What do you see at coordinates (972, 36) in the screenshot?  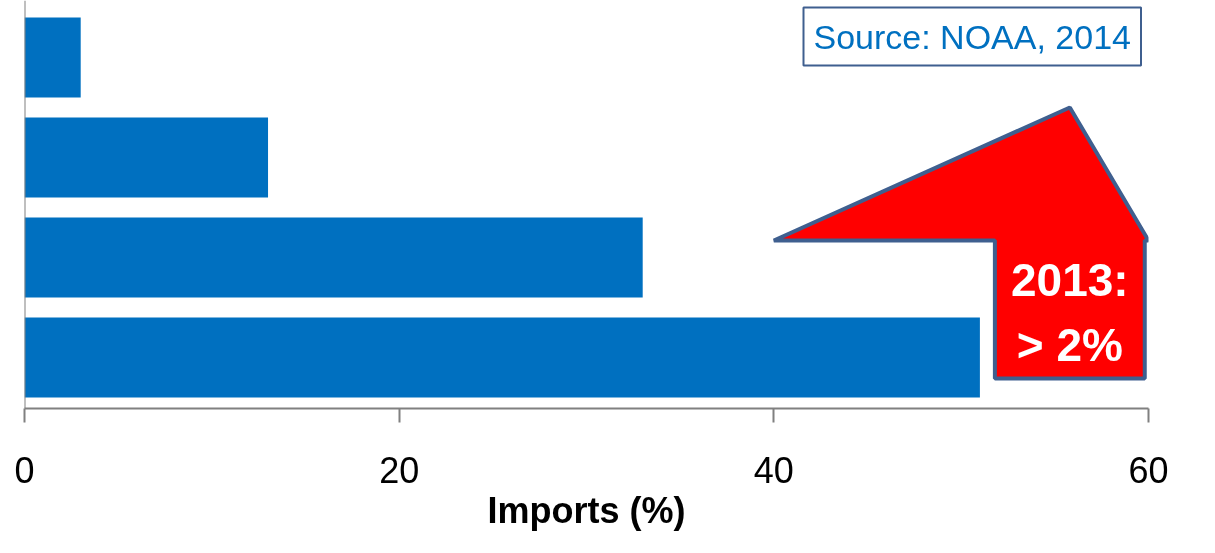 I see `annotation: Source: NOAA, 2014` at bounding box center [972, 36].